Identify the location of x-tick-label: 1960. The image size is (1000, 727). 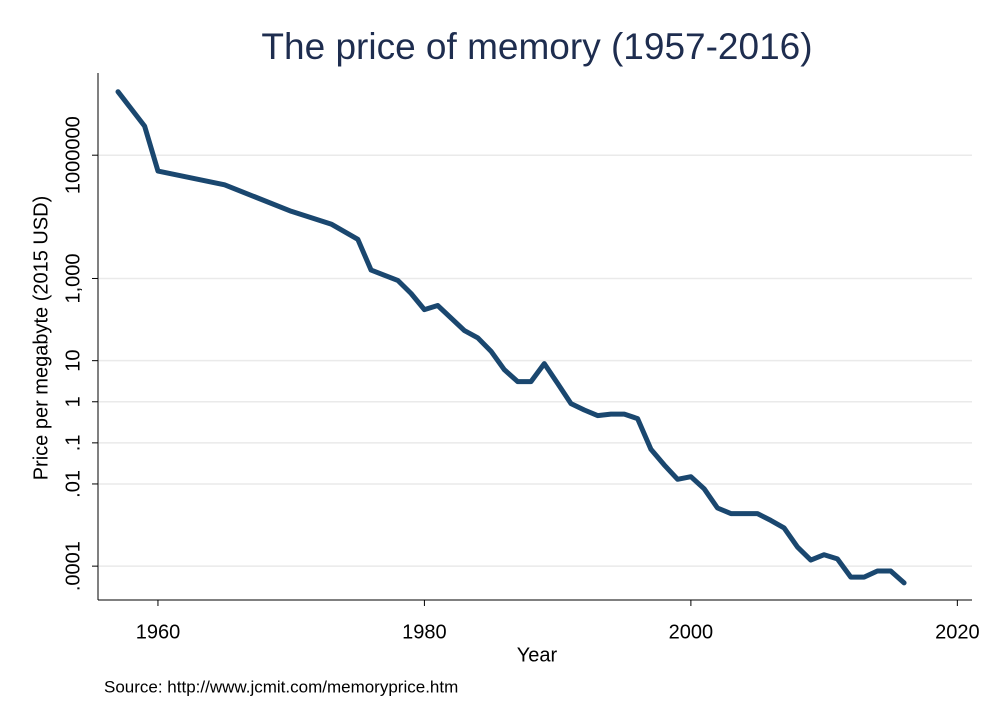
(158, 632).